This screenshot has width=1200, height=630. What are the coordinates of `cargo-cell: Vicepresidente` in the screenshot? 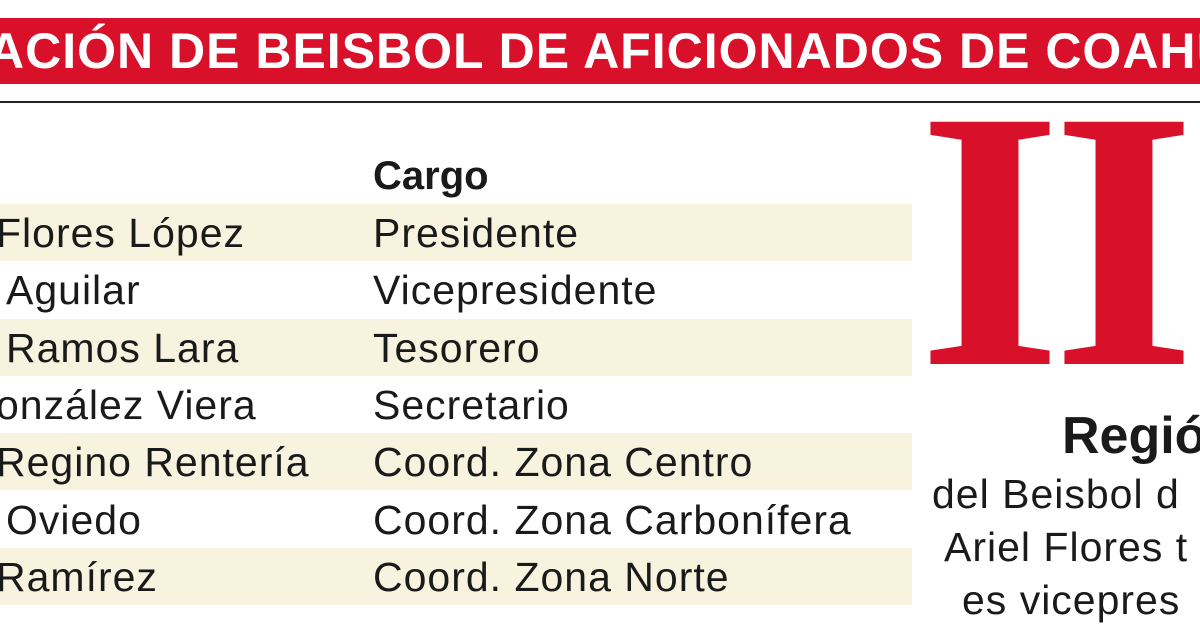 It's located at (515, 290).